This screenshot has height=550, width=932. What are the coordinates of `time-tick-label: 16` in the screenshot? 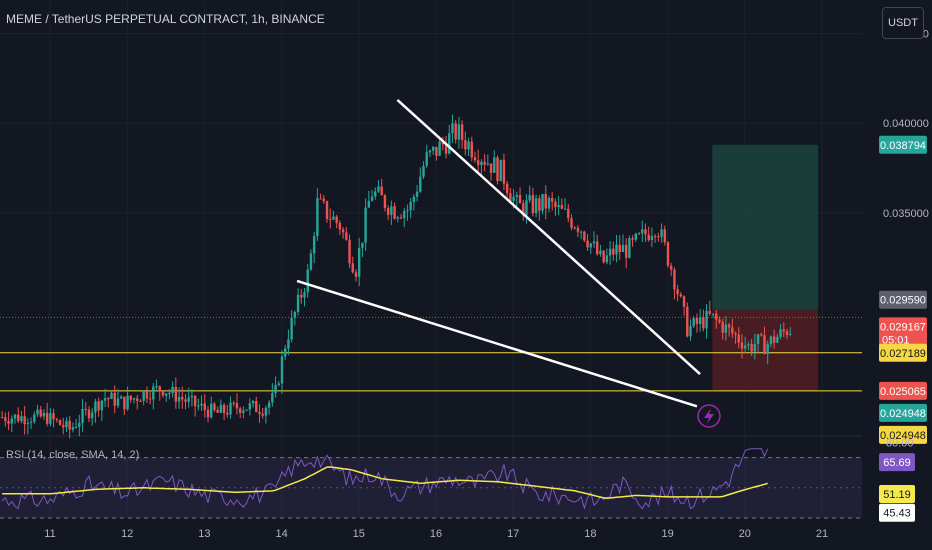 It's located at (436, 534).